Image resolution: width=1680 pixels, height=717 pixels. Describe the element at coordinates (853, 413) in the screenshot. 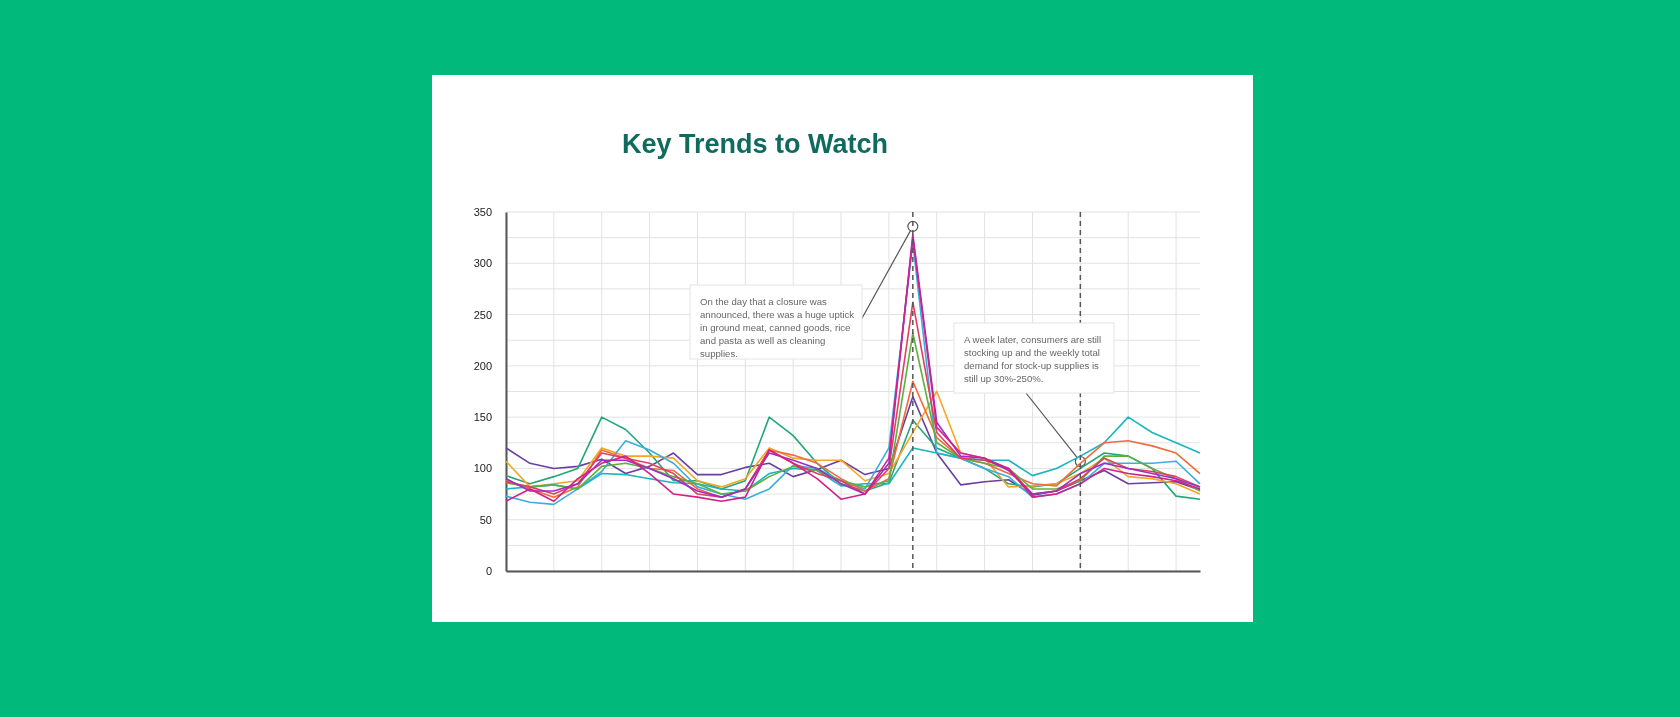

I see `line-series` at that location.